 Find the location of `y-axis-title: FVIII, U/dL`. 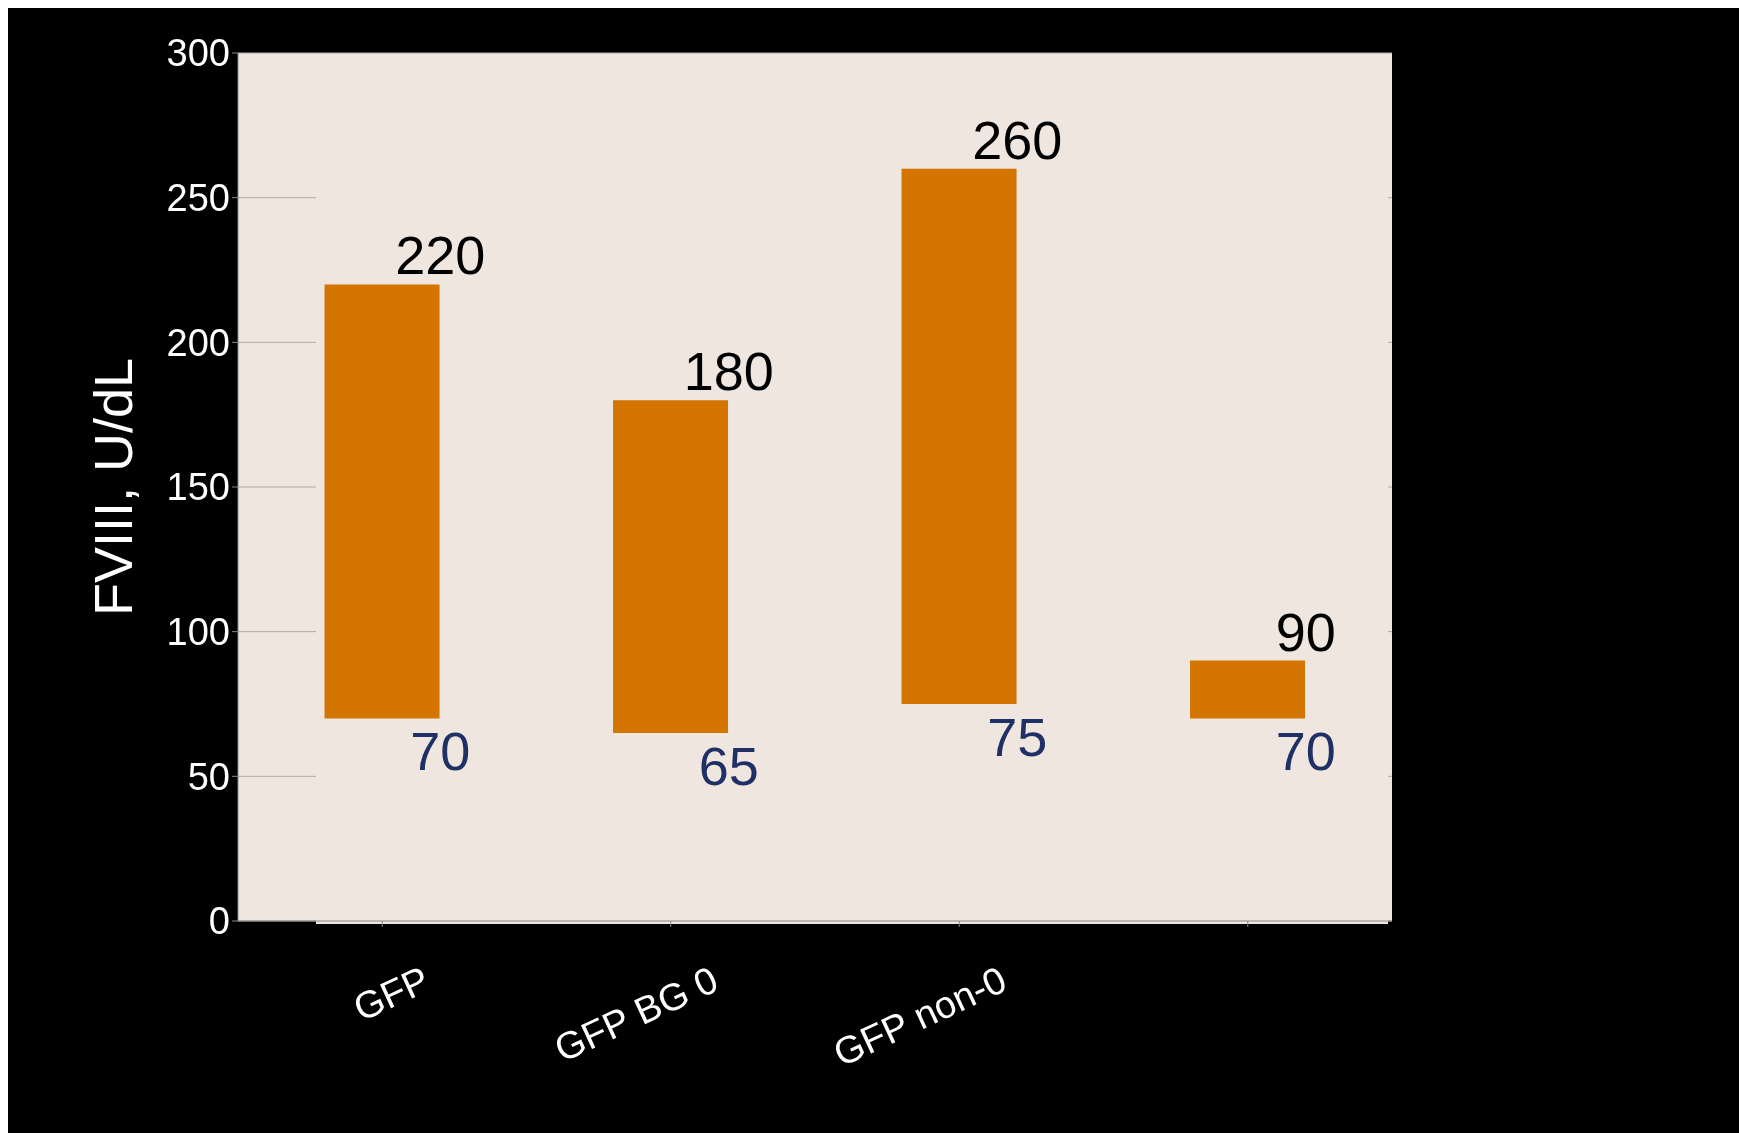

y-axis-title: FVIII, U/dL is located at coordinates (113, 487).